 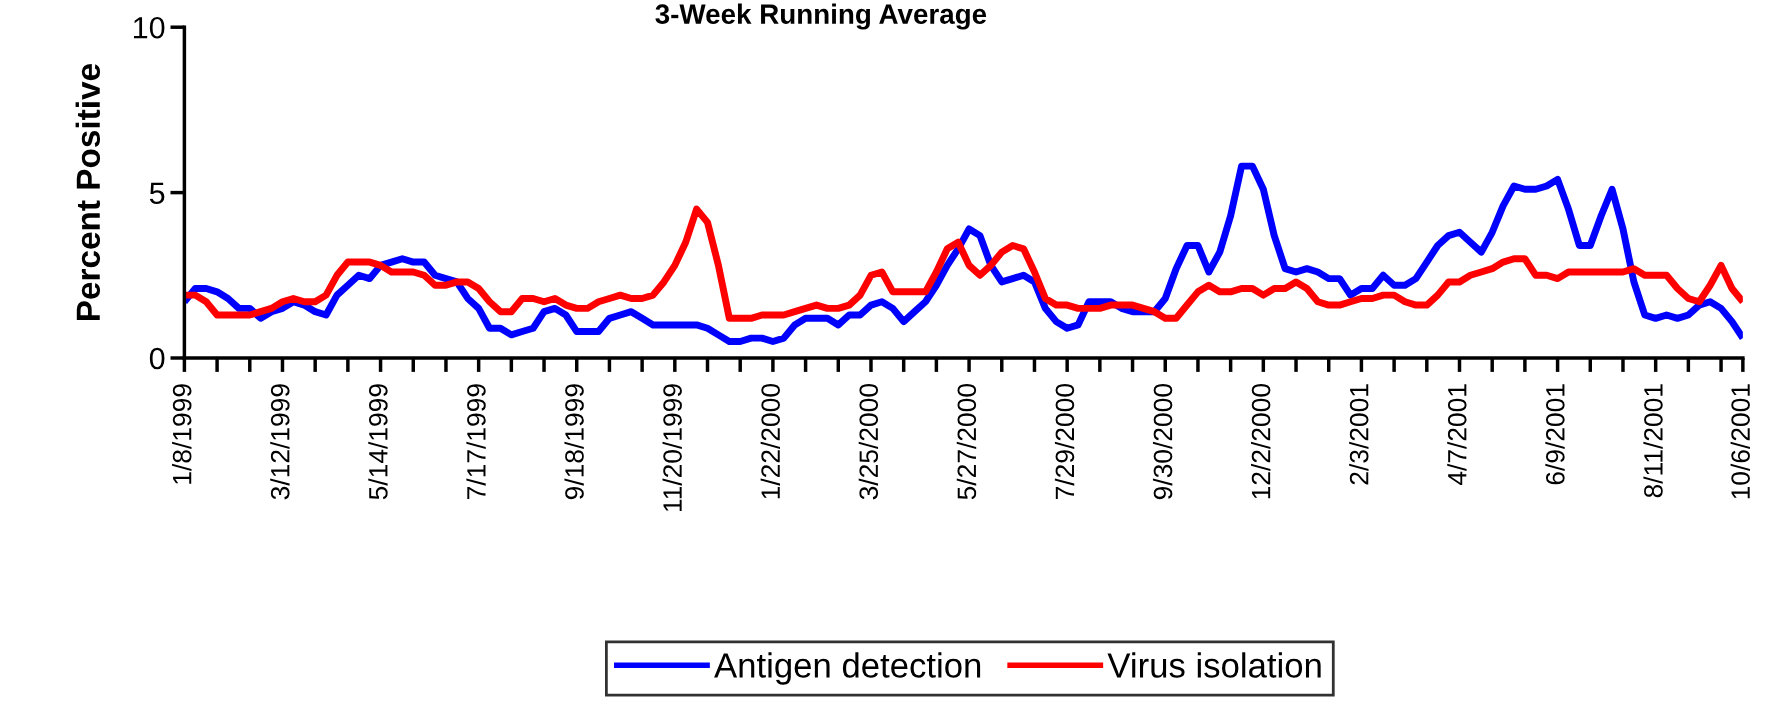 What do you see at coordinates (1359, 434) in the screenshot?
I see `x-tick-label: 2/3/2001` at bounding box center [1359, 434].